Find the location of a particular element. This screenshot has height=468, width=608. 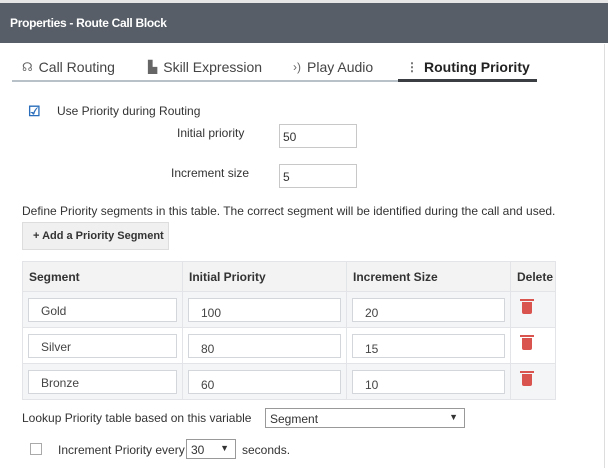

segment-input: Gold is located at coordinates (102, 309).